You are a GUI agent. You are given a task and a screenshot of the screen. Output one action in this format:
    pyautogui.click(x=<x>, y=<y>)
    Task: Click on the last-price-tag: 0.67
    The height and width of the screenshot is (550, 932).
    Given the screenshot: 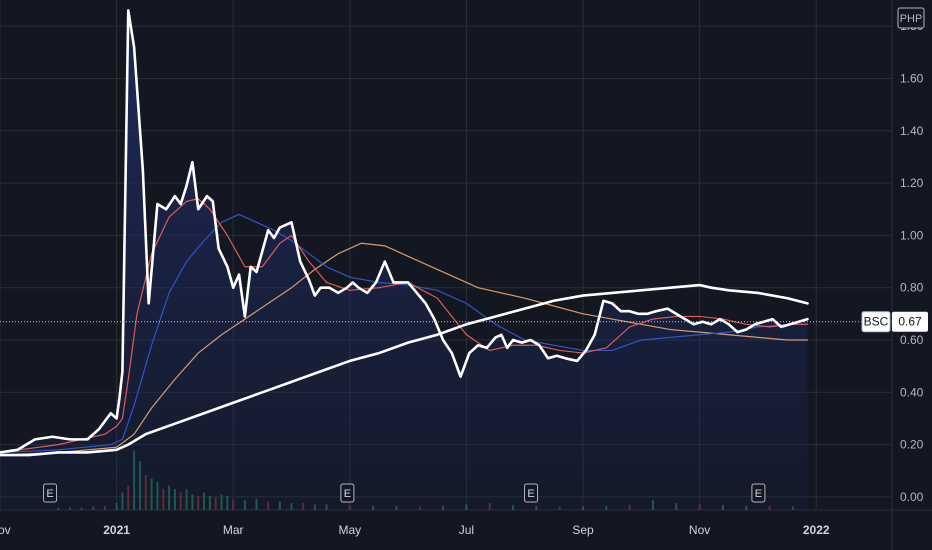 What is the action you would take?
    pyautogui.click(x=910, y=321)
    